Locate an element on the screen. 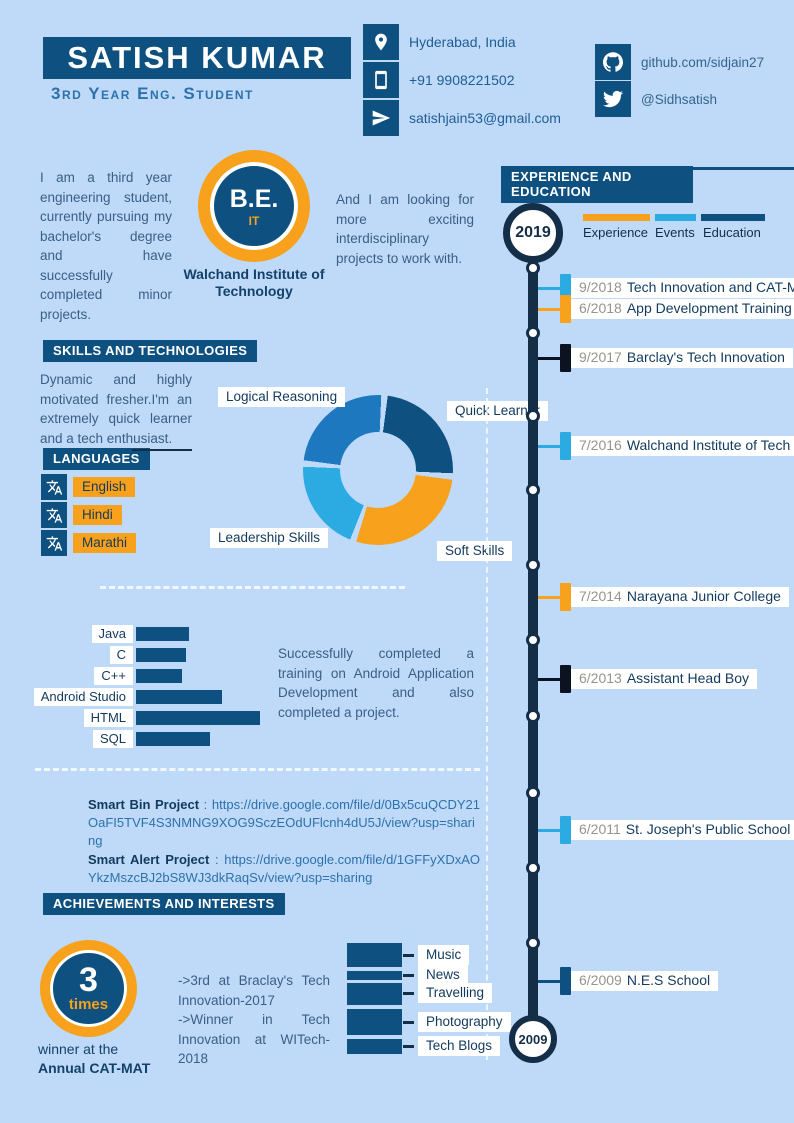  skills-donut is located at coordinates (378, 470).